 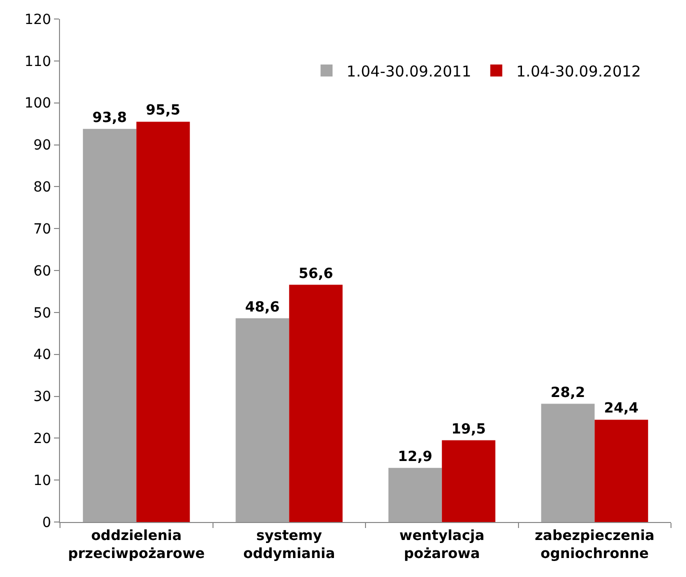 What do you see at coordinates (42, 480) in the screenshot?
I see `y-tick-label: 10` at bounding box center [42, 480].